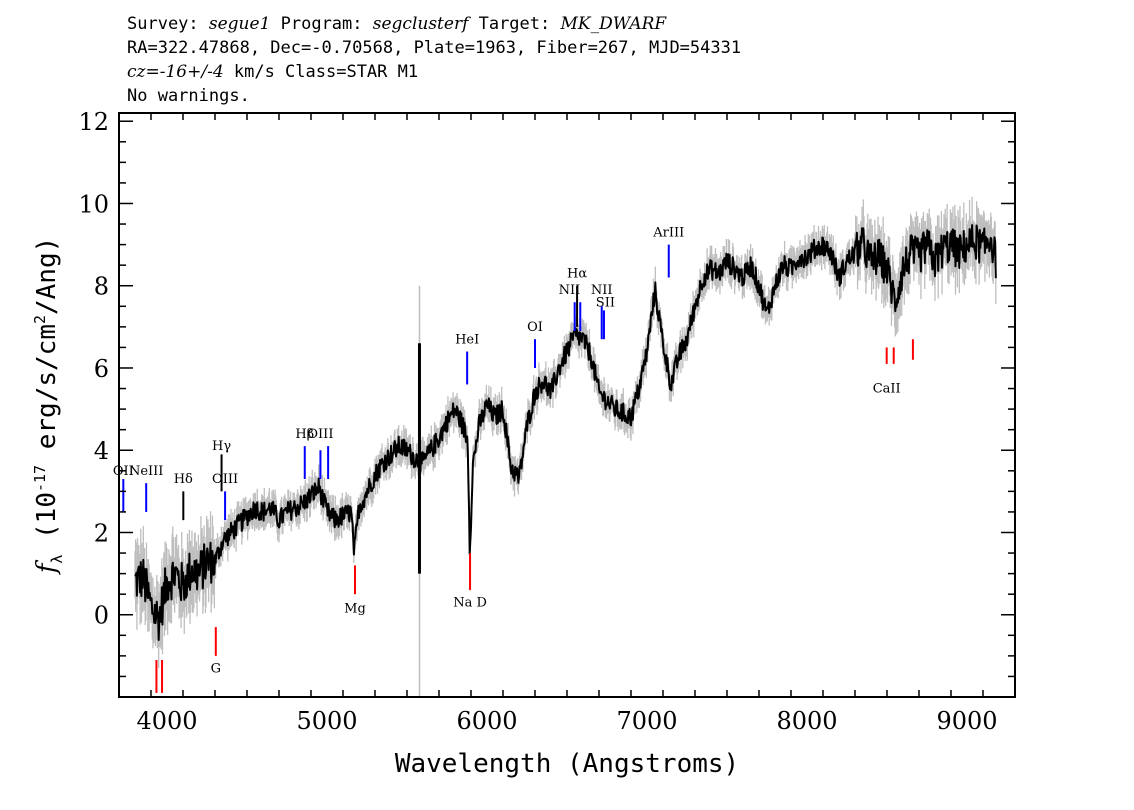  Describe the element at coordinates (567, 764) in the screenshot. I see `x-axis-label: Wavelength (Angstroms)` at that location.